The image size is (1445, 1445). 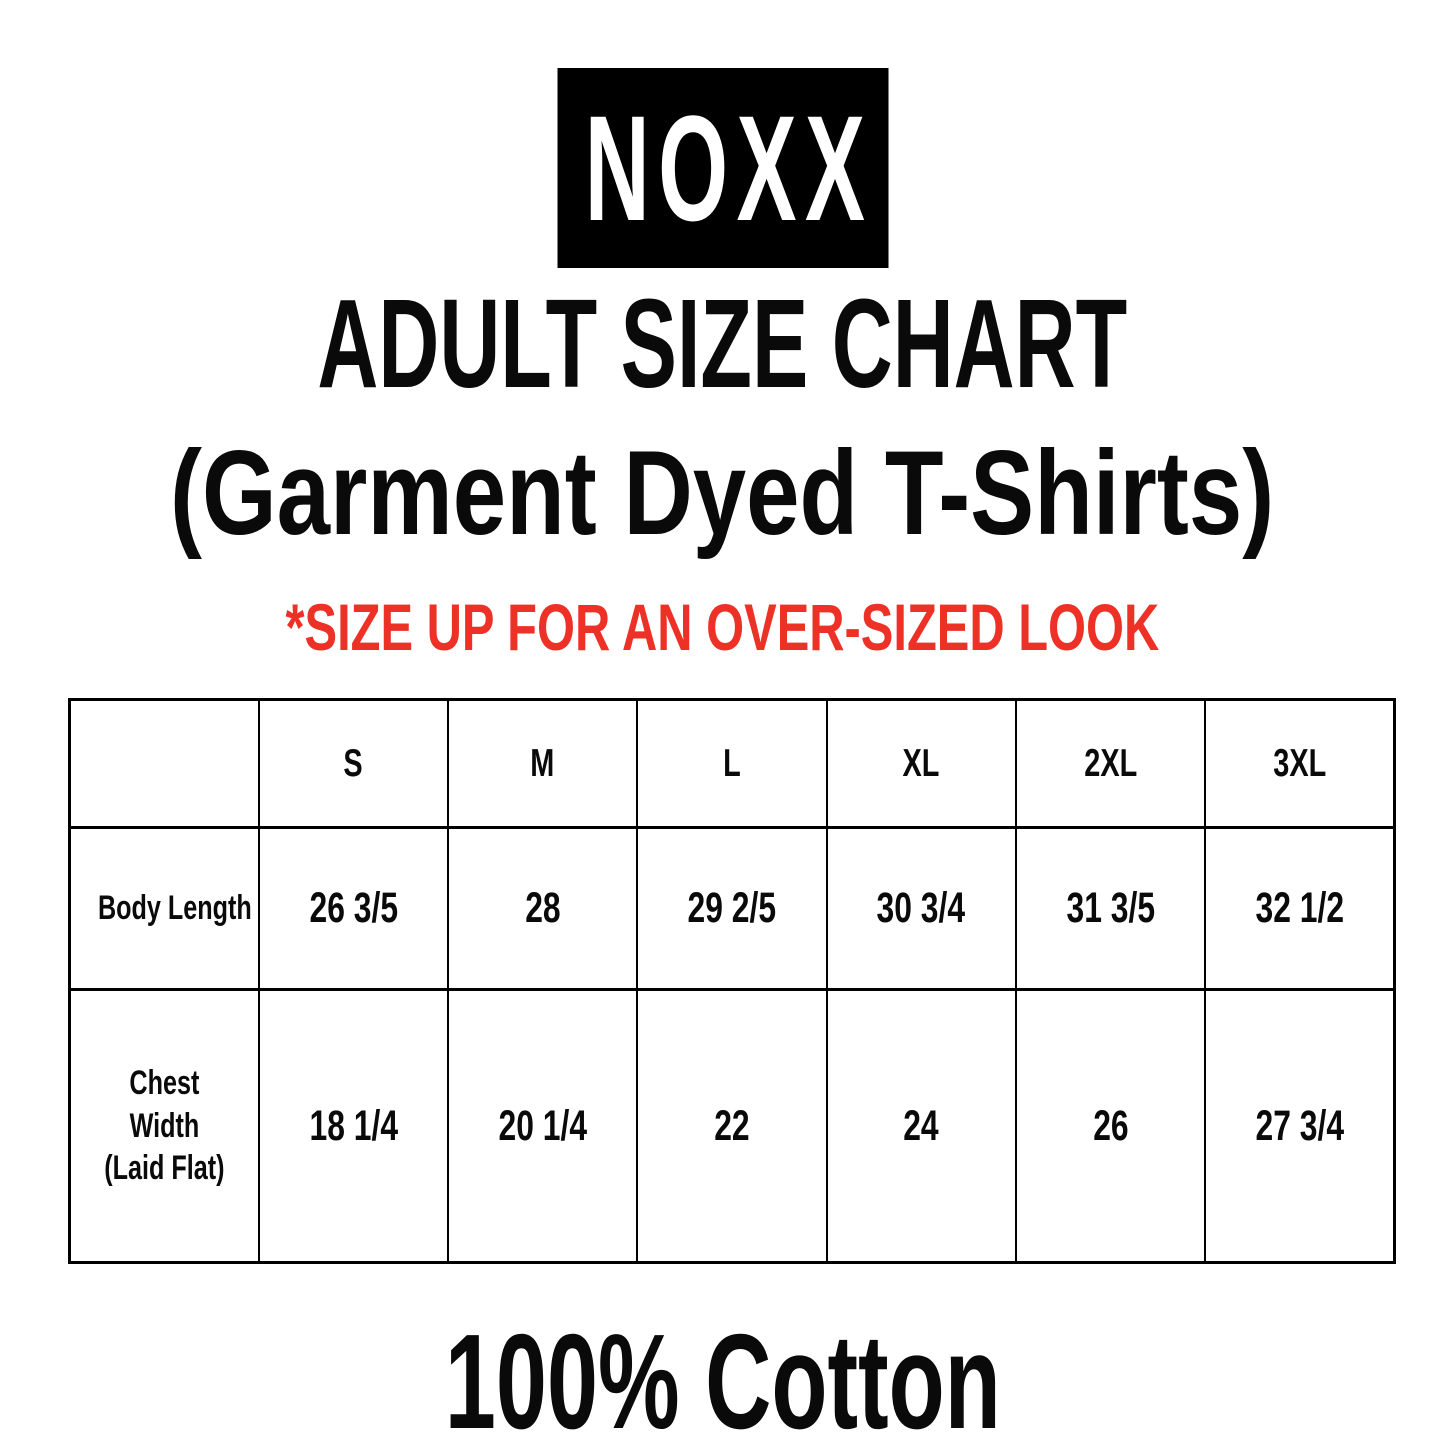 I want to click on col-header-s: S, so click(x=353, y=763).